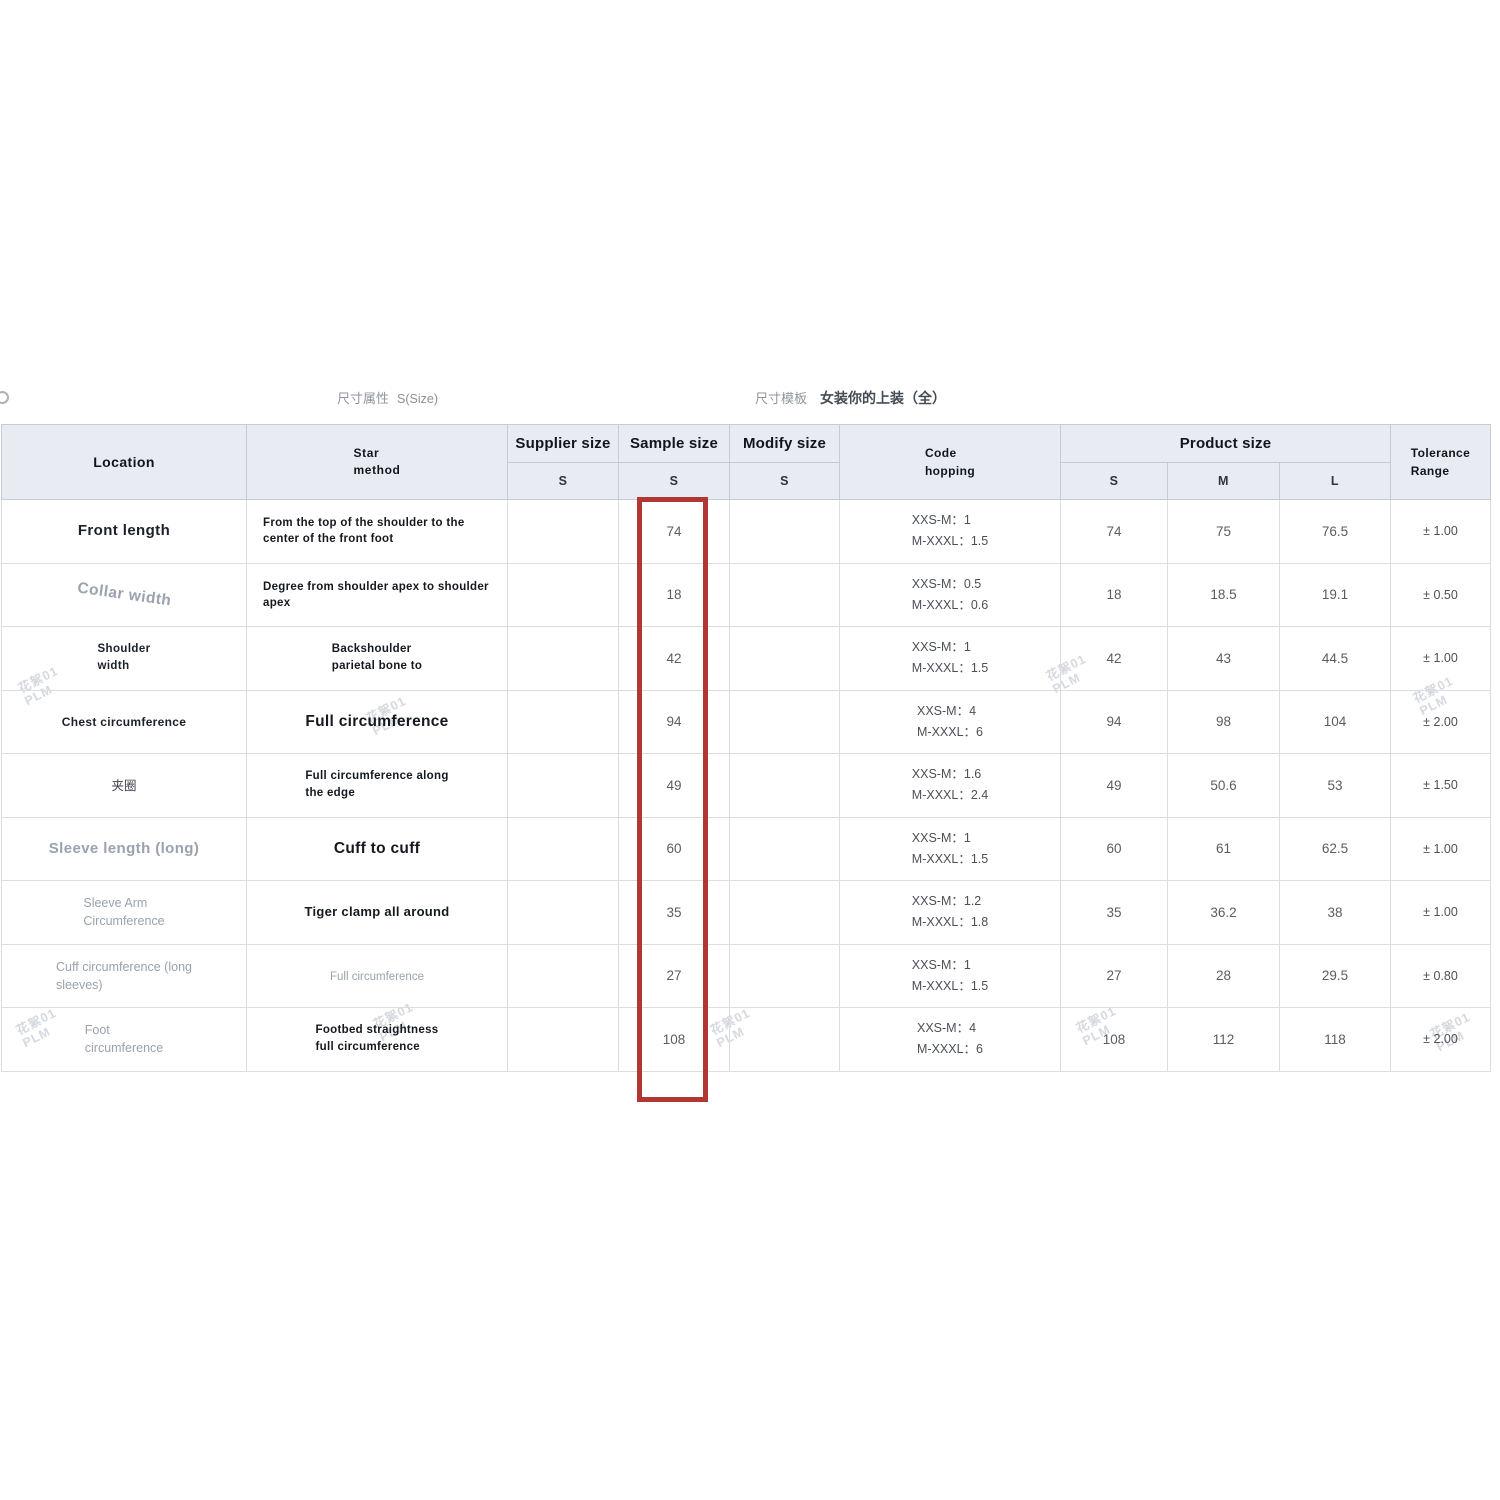 The width and height of the screenshot is (1500, 1500). What do you see at coordinates (1223, 658) in the screenshot?
I see `product-size-m-value: 43` at bounding box center [1223, 658].